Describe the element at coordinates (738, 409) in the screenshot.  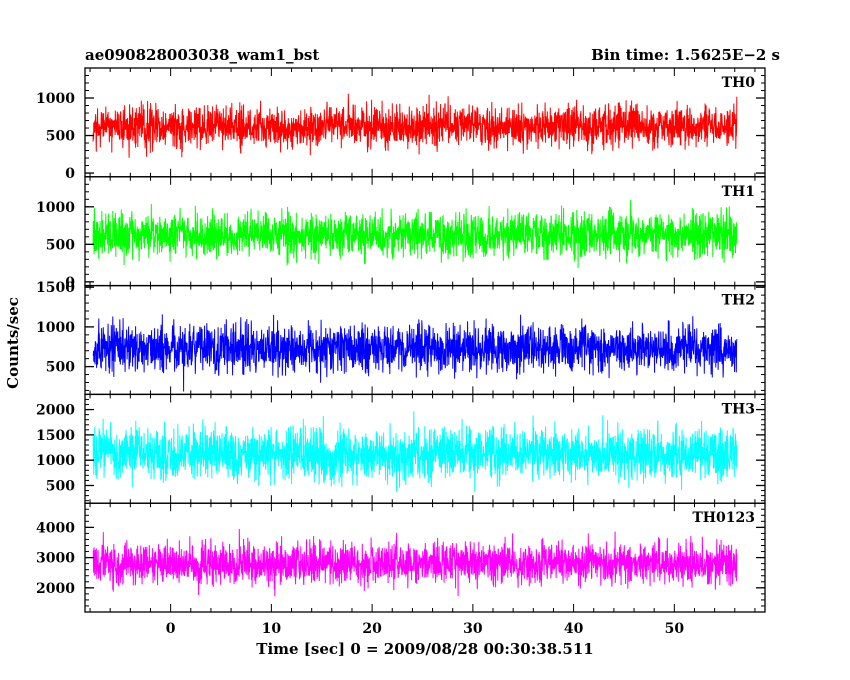
I see `panel-label: TH3` at that location.